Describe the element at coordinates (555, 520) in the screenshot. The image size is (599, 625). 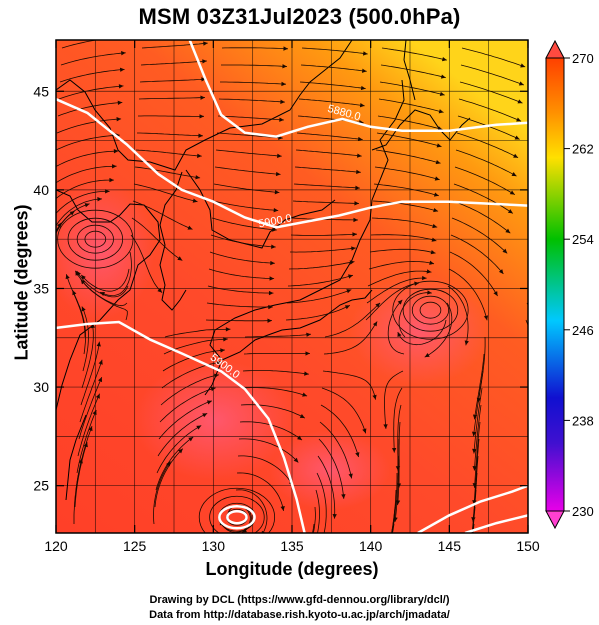
I see `colorbar-min-arrow` at that location.